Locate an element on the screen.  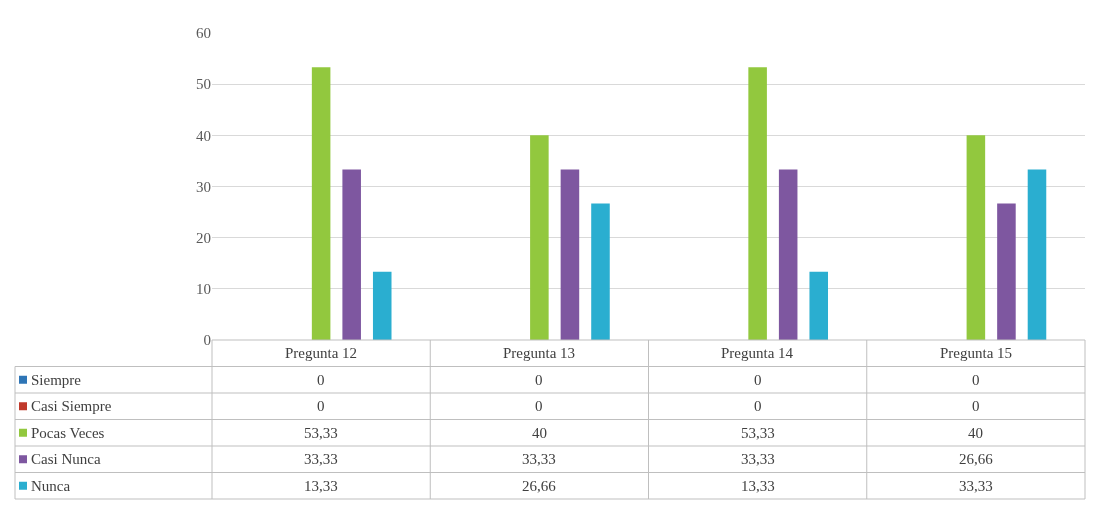
legend-label: Siempre is located at coordinates (56, 380).